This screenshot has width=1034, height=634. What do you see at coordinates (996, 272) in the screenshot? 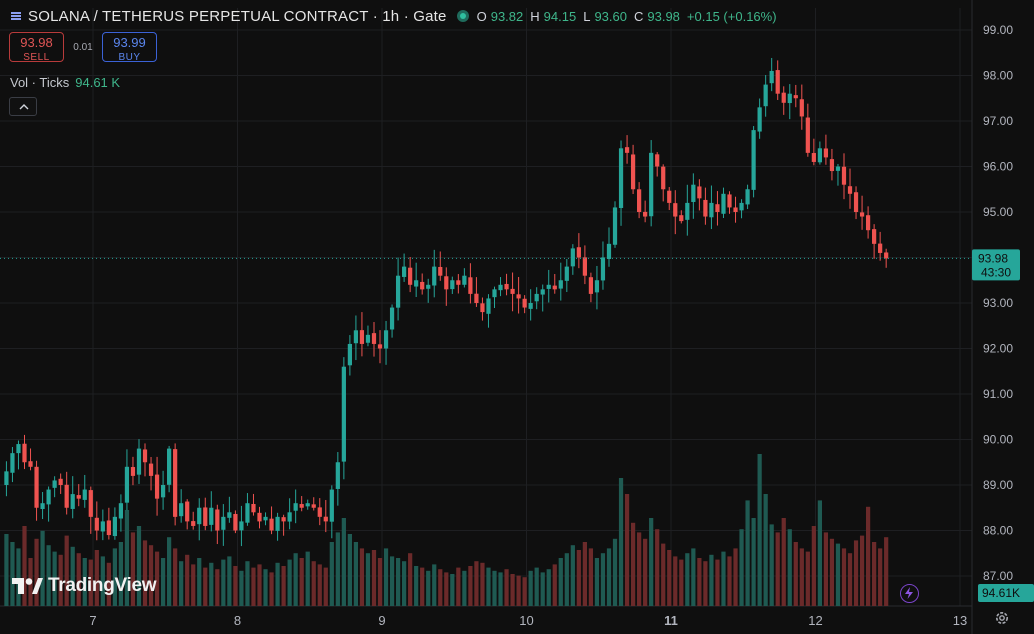
I see `countdown-label: 43:30` at bounding box center [996, 272].